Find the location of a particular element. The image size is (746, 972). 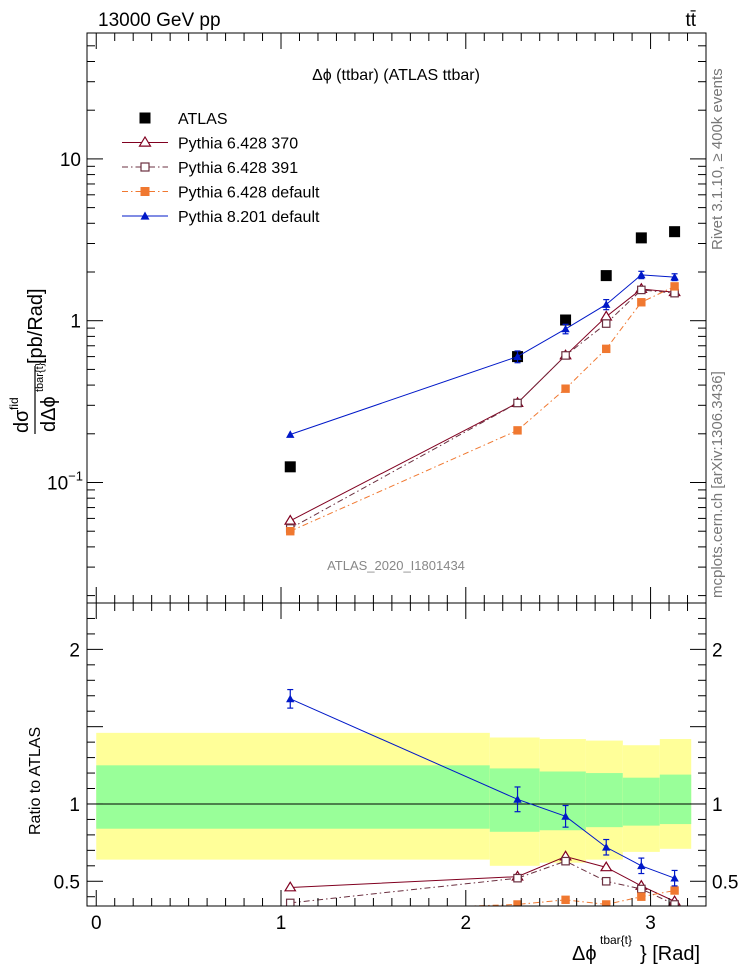

legend-item-pythia-8-201-default: Pythia 8.201 default is located at coordinates (221, 217).